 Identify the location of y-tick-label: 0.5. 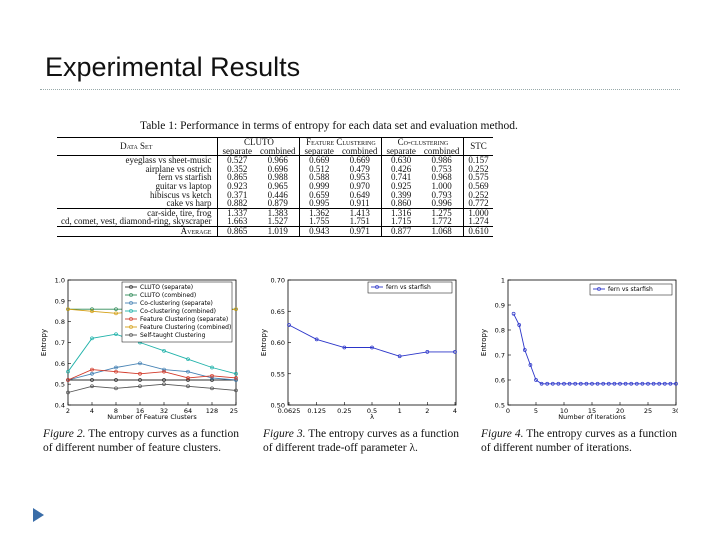
(500, 406).